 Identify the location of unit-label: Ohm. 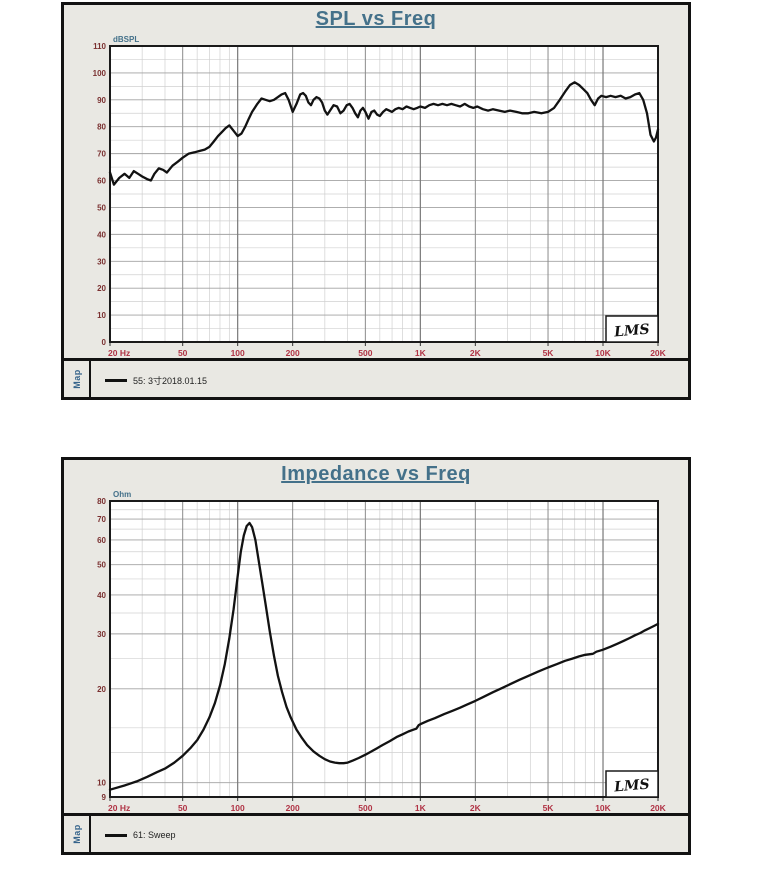
(122, 494).